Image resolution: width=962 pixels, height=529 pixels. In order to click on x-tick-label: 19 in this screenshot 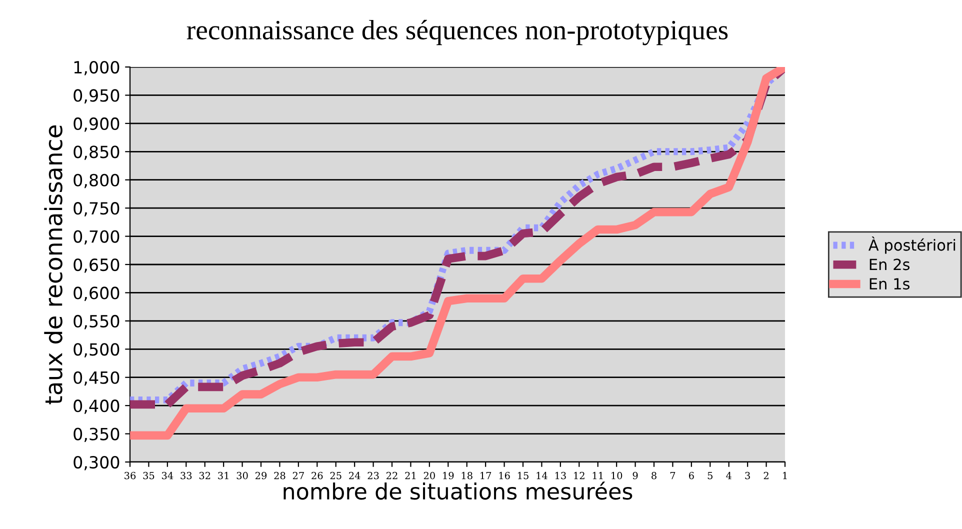, I will do `click(448, 476)`.